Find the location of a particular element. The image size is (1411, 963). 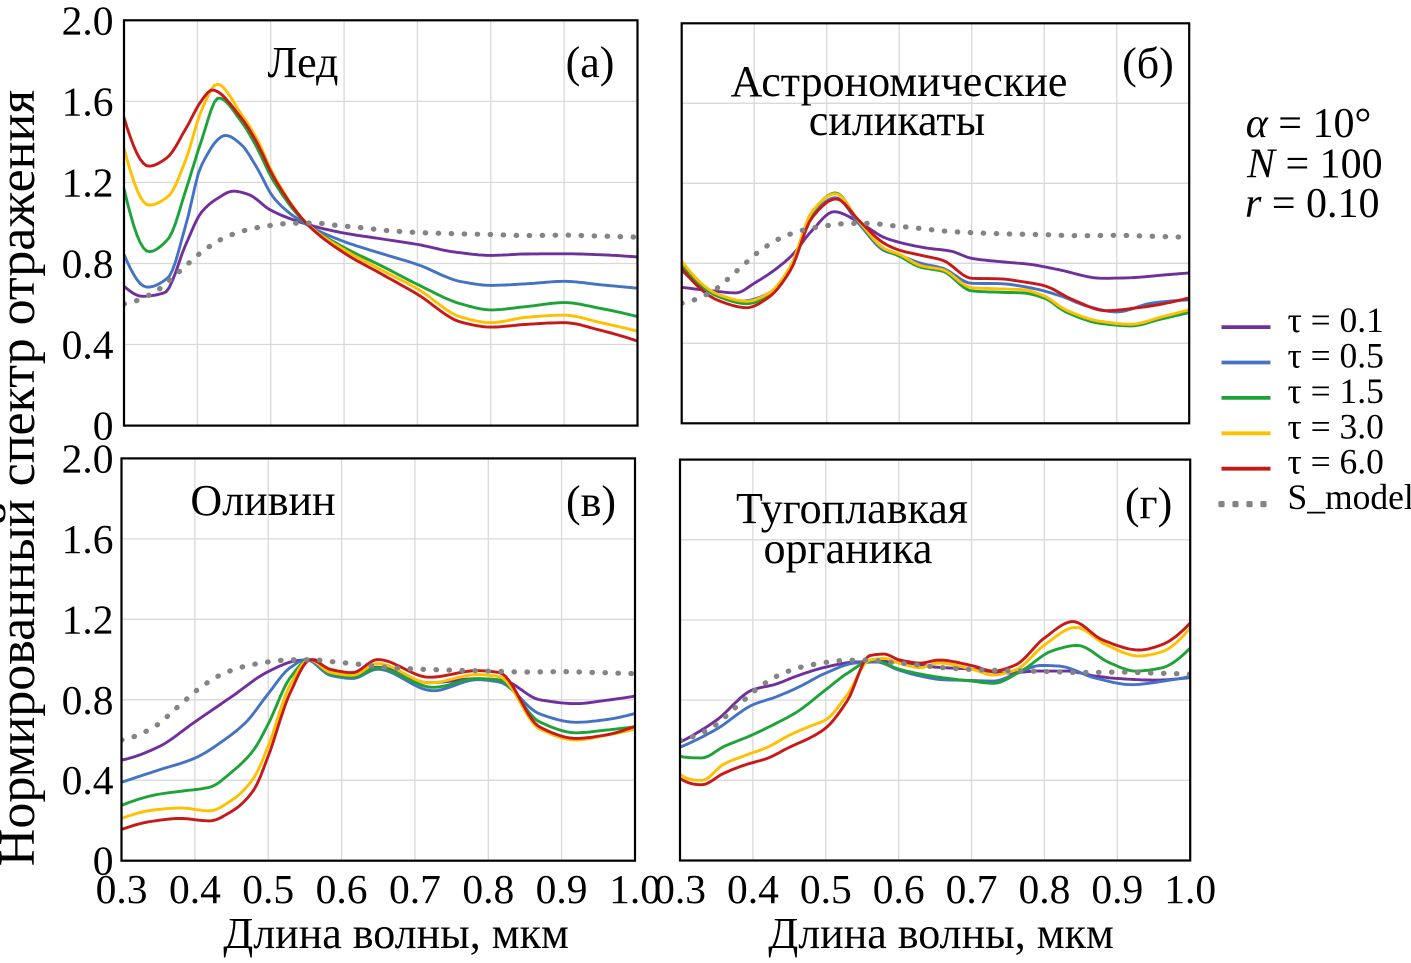

svg-text: Нормированный спектр отражения is located at coordinates (23, 478).